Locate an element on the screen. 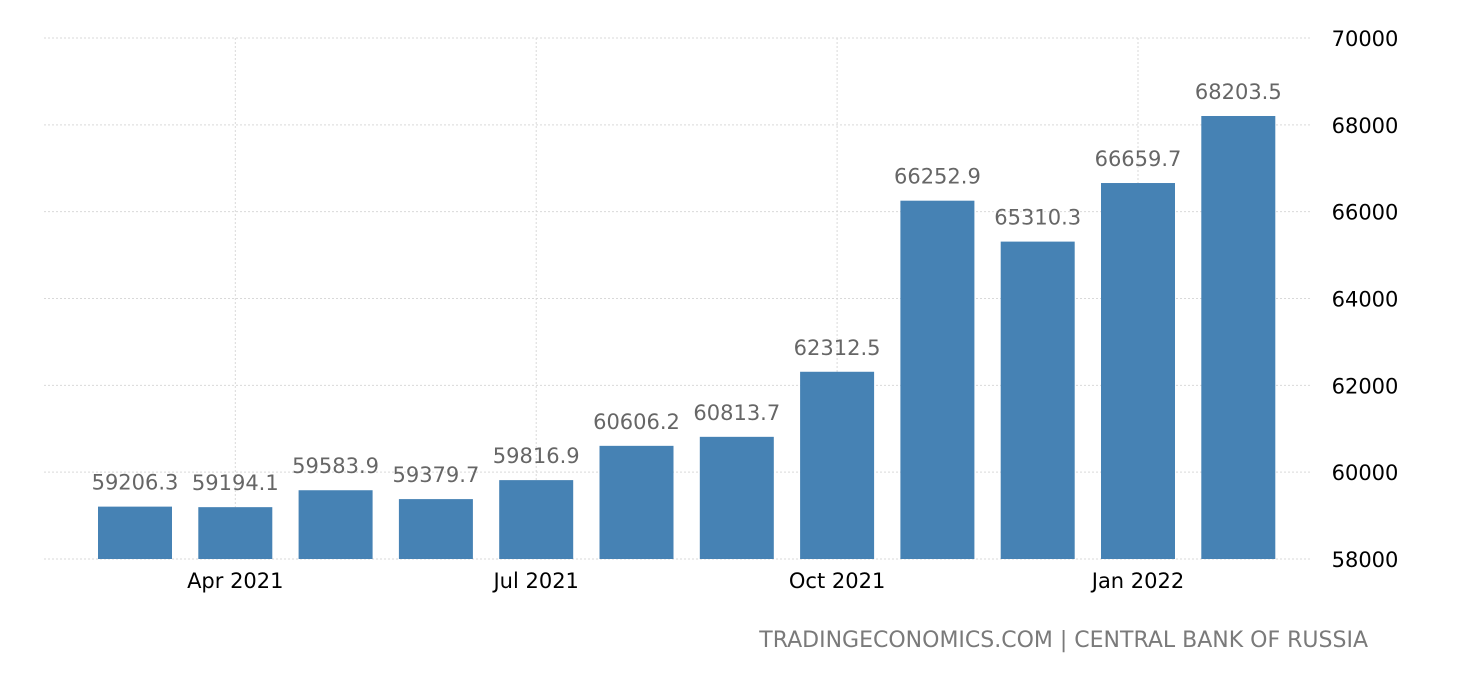 The width and height of the screenshot is (1460, 680). y-tick-label: 60000 is located at coordinates (1365, 473).